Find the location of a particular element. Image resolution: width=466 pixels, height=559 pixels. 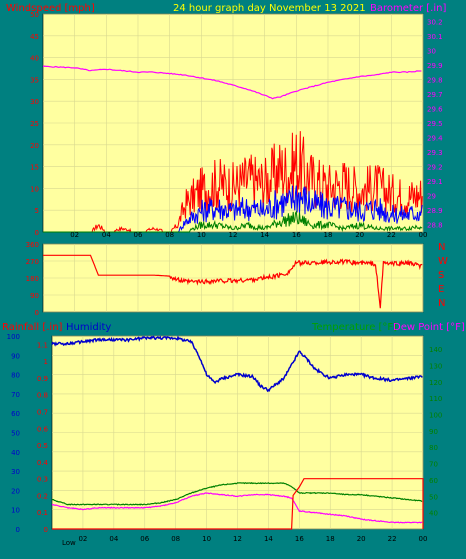

wind-x-tick-label: 04 is located at coordinates (106, 235).